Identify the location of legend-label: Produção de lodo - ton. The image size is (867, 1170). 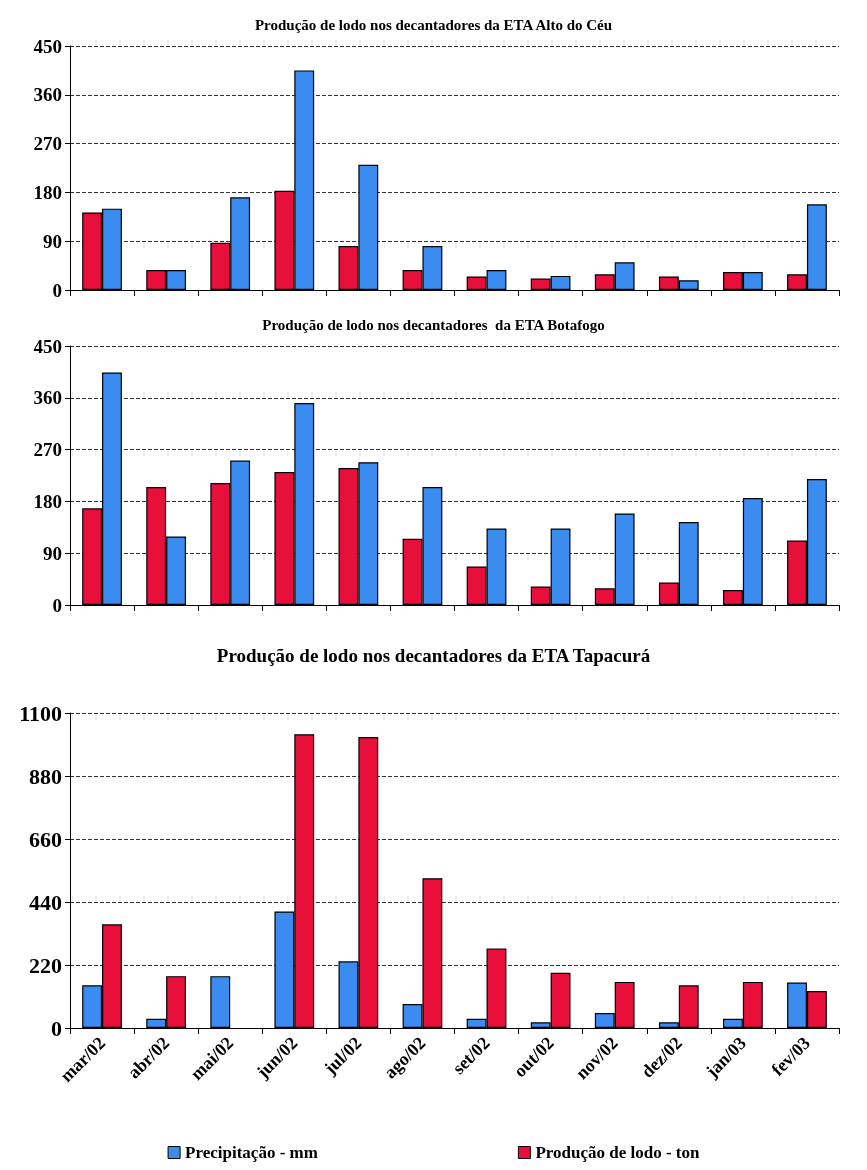
(617, 1152).